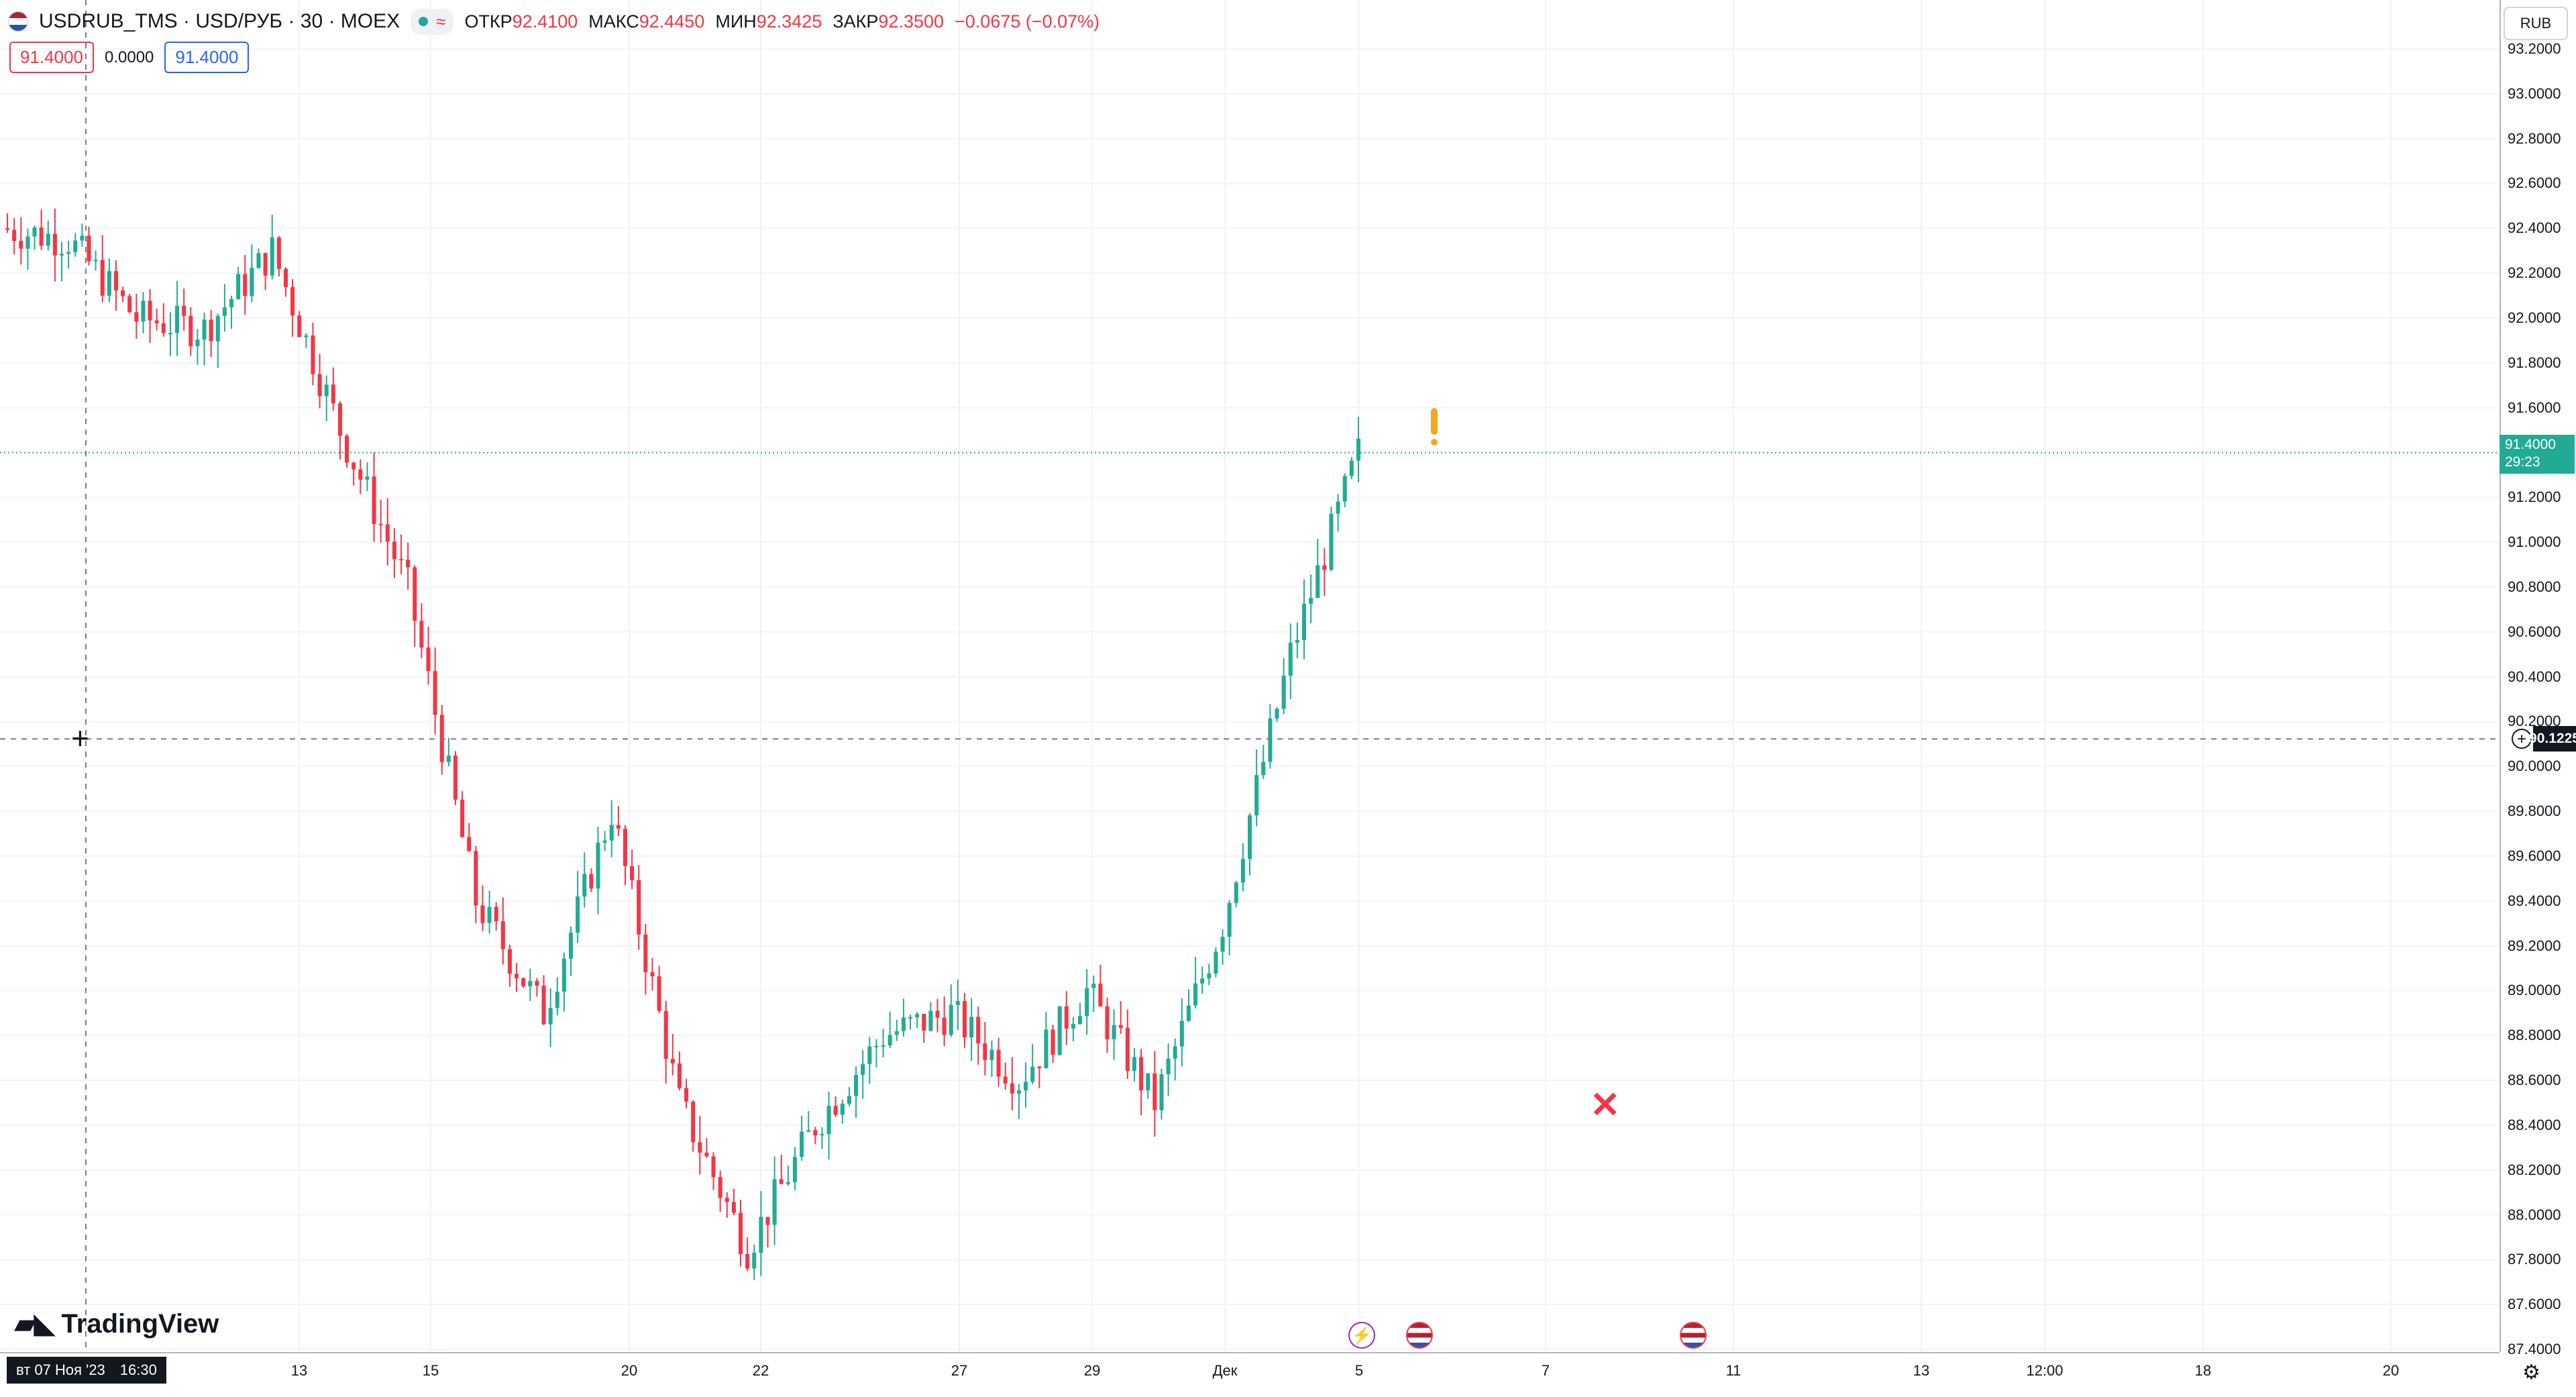 This screenshot has height=1397, width=2576. Describe the element at coordinates (2536, 23) in the screenshot. I see `currency-button: RUB` at that location.